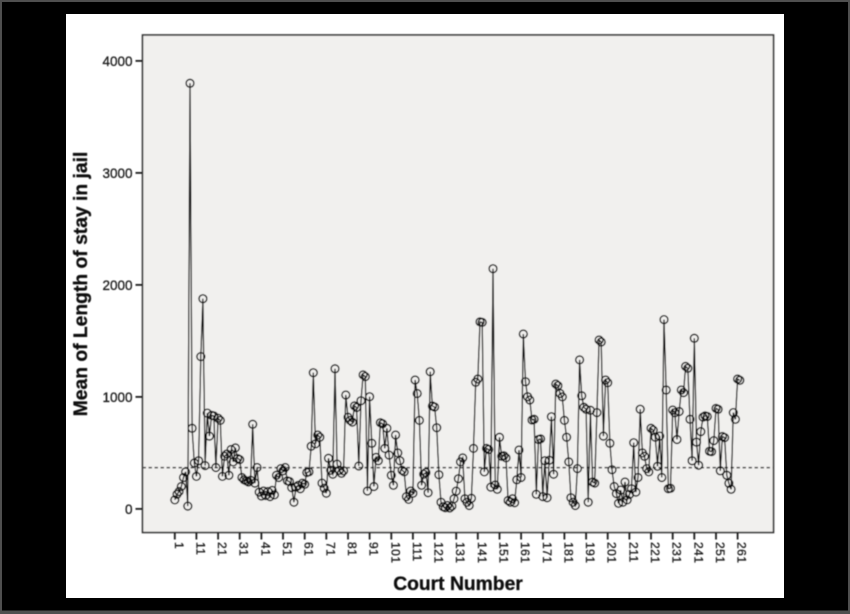 The image size is (850, 614). Describe the element at coordinates (352, 549) in the screenshot. I see `svg-text: 81` at that location.